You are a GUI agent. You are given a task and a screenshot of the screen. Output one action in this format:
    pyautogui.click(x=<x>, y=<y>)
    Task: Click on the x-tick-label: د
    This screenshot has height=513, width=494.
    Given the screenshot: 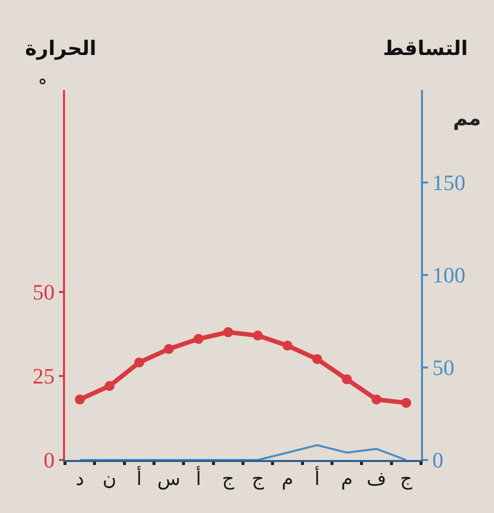 What is the action you would take?
    pyautogui.click(x=80, y=479)
    